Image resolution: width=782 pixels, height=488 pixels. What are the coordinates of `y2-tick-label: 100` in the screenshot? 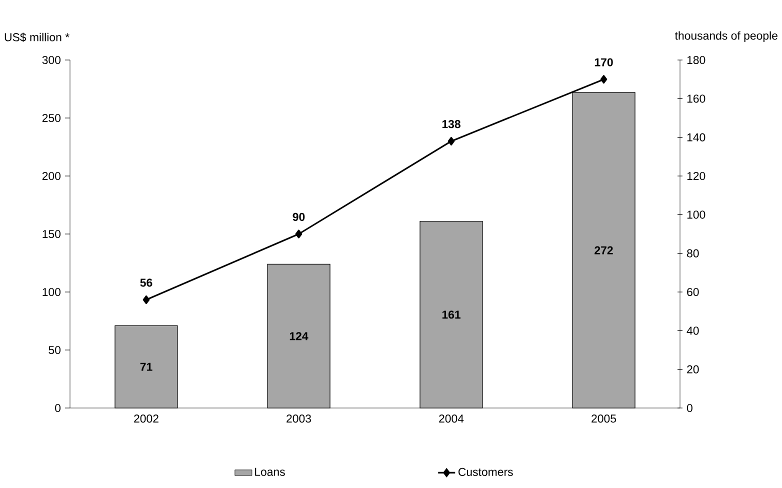 It's located at (696, 214).